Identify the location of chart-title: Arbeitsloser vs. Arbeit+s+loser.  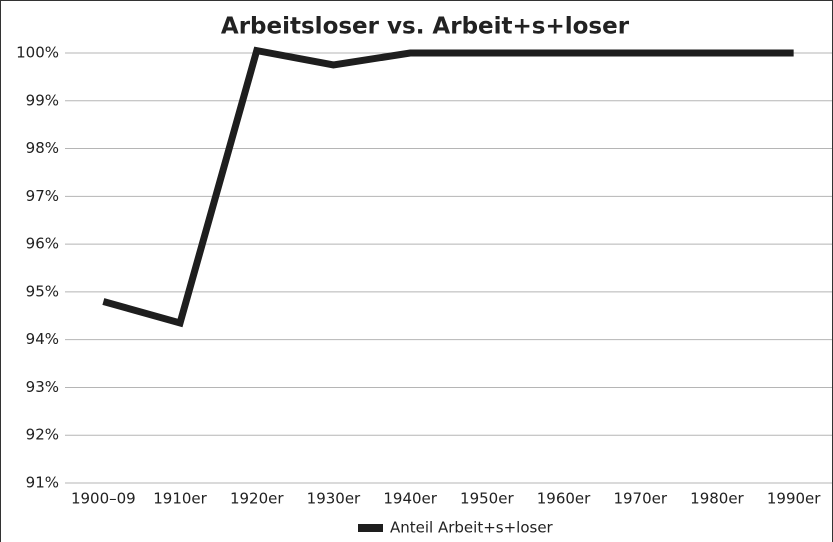
(425, 27).